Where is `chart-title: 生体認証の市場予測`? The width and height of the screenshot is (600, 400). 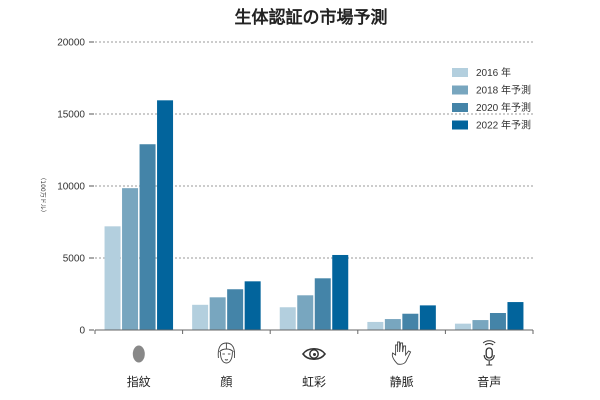 chart-title: 生体認証の市場予測 is located at coordinates (311, 17).